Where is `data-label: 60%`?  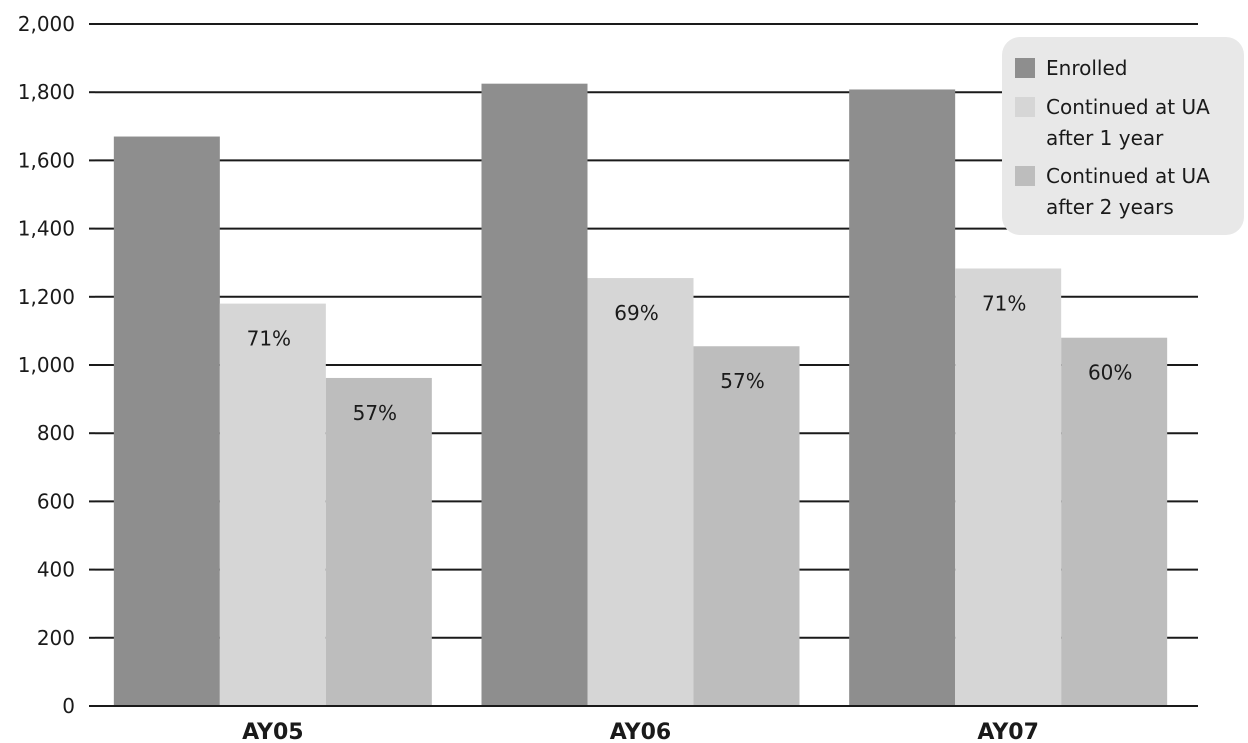 data-label: 60% is located at coordinates (1110, 373).